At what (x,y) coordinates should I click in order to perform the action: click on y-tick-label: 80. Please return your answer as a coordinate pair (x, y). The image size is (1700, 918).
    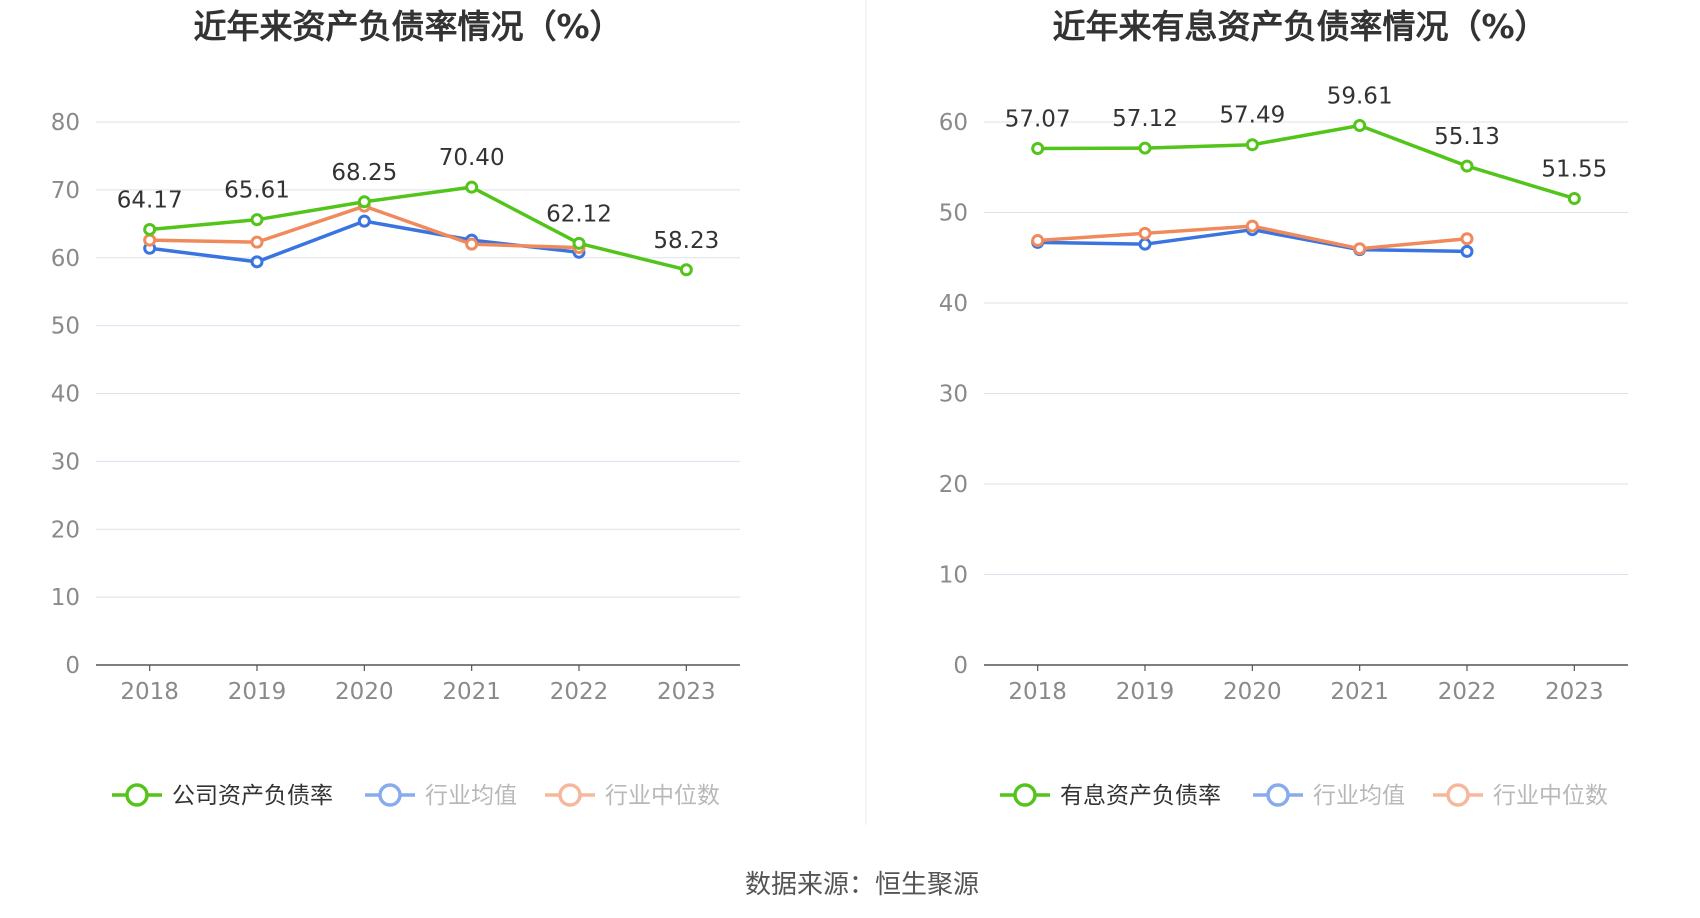
    Looking at the image, I should click on (65, 123).